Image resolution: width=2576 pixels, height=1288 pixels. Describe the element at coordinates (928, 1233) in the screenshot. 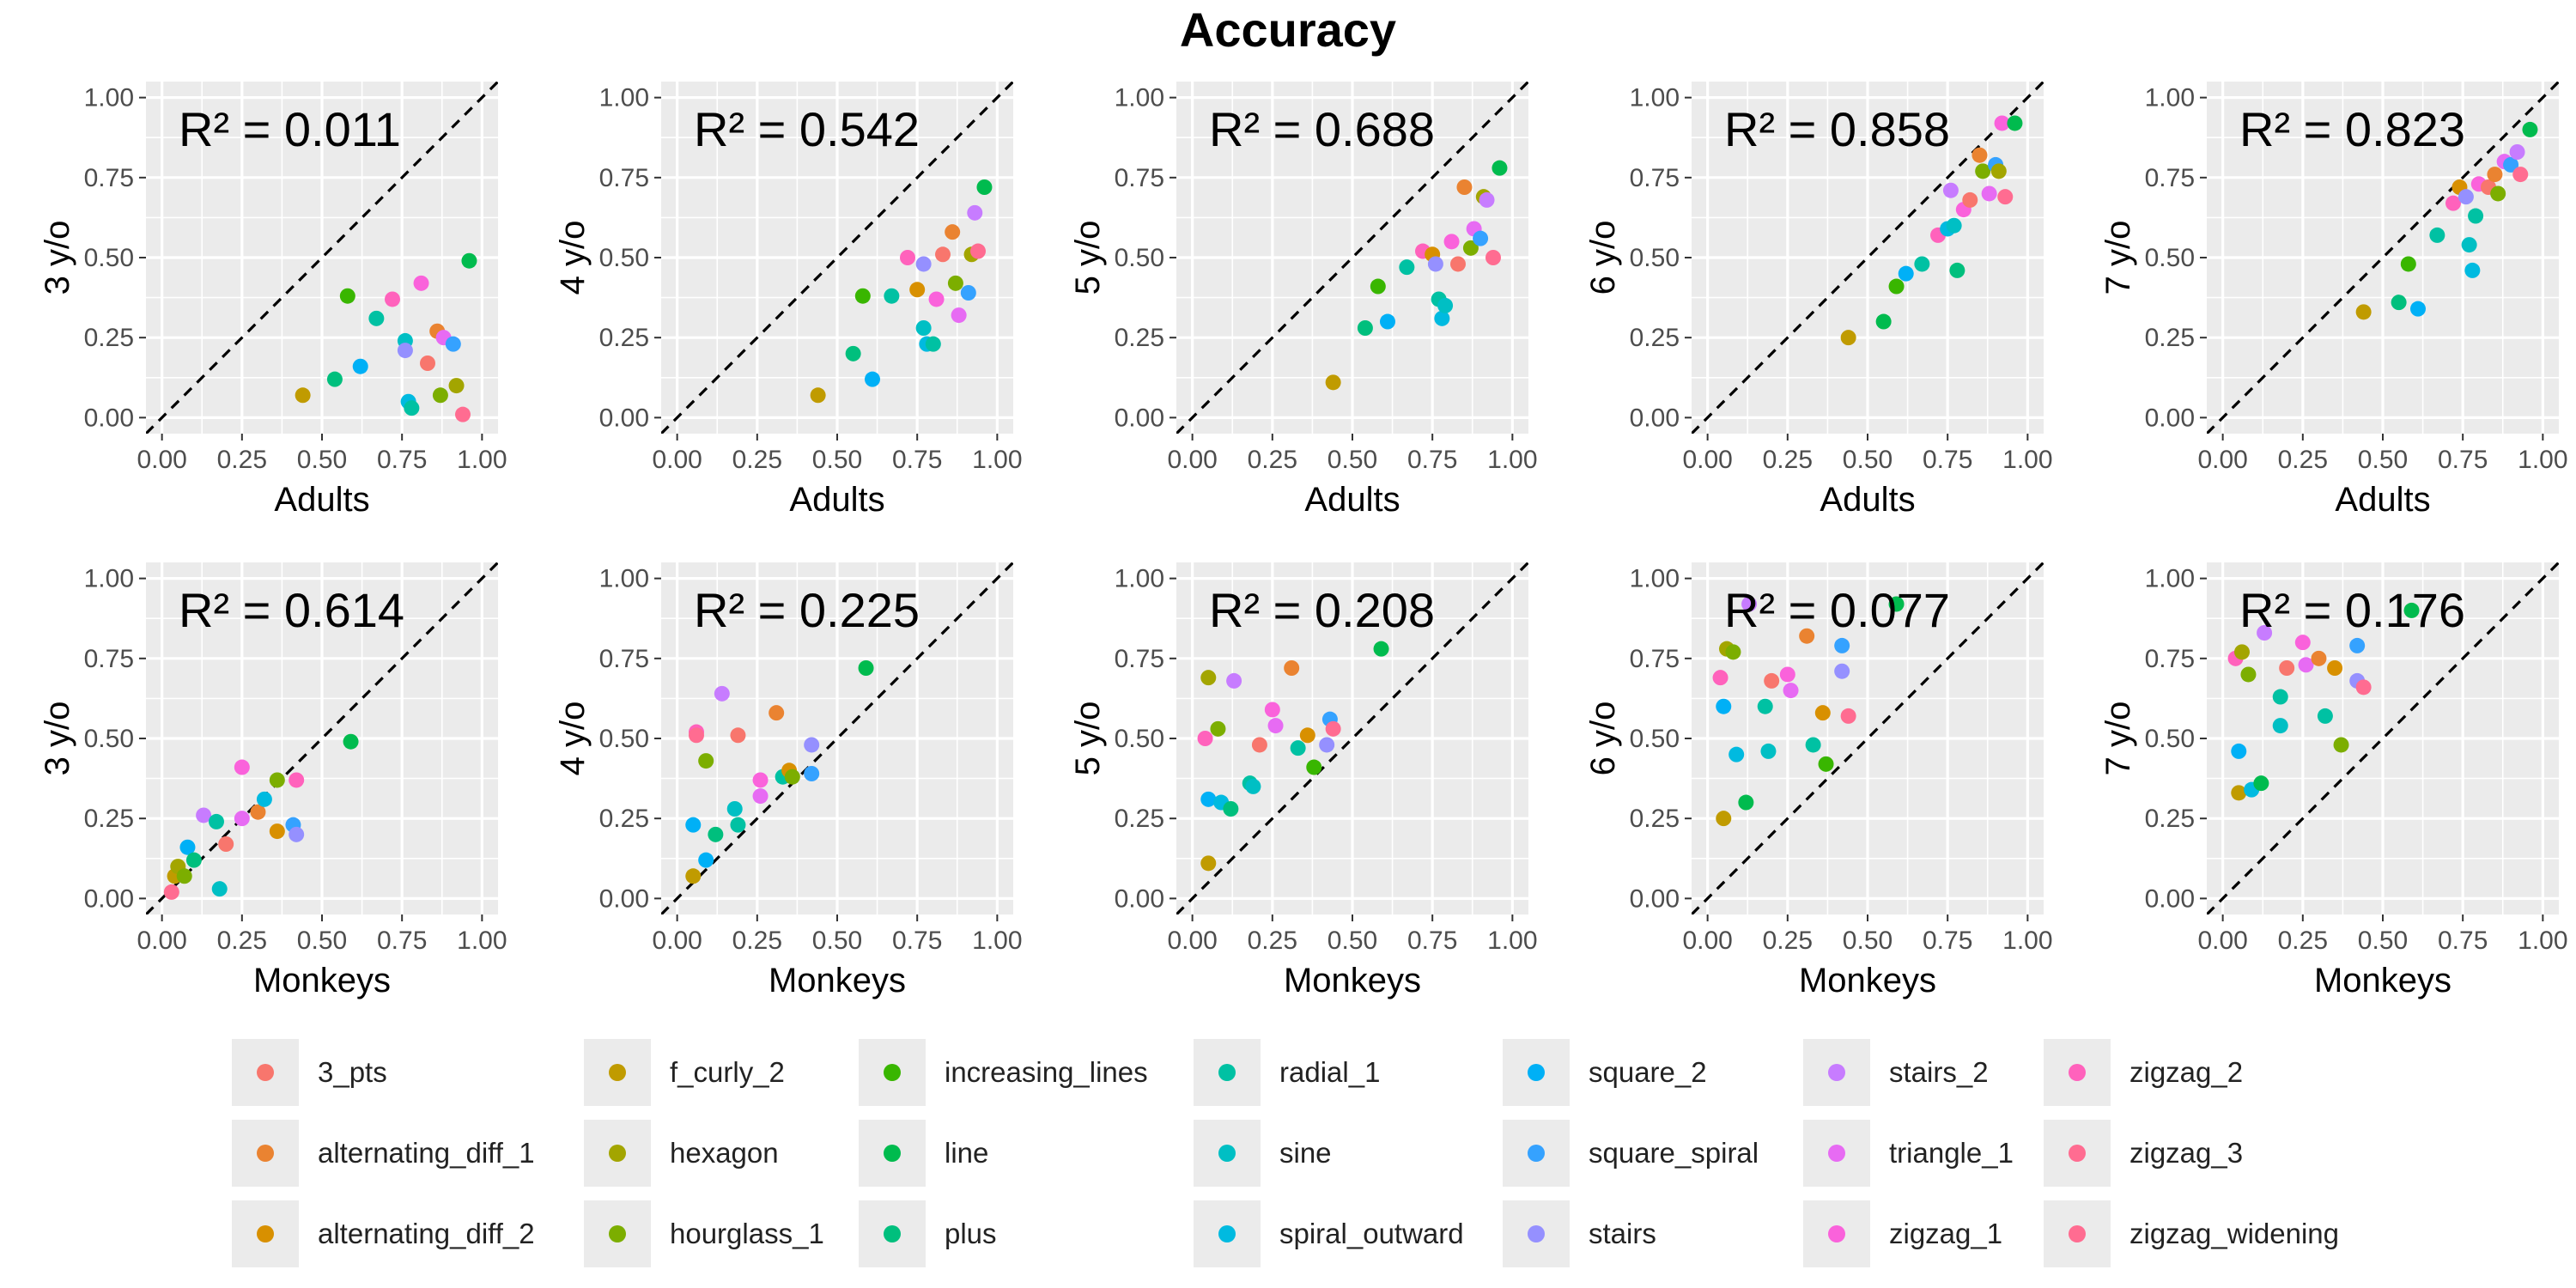

I see `legend-item: plus` at that location.